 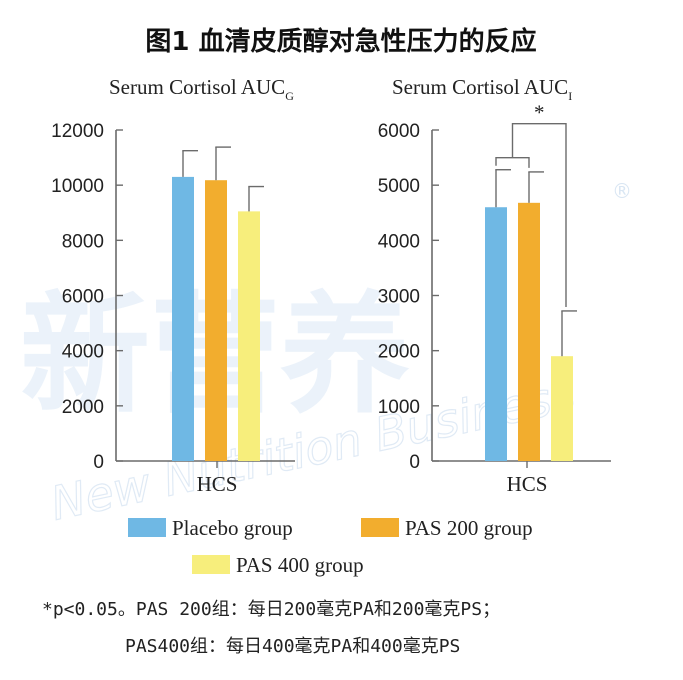 I want to click on y-tick-label: 10000, so click(x=77, y=186).